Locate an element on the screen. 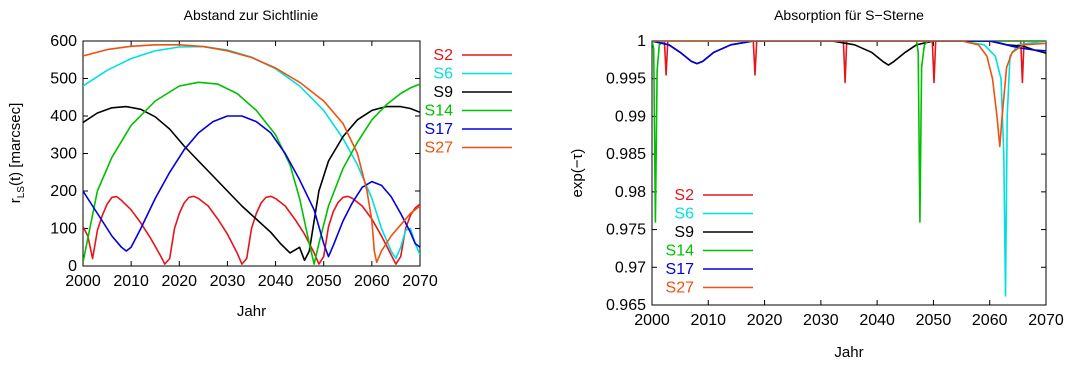 Image resolution: width=1068 pixels, height=365 pixels. y-axis-label: exp(−τ) is located at coordinates (577, 173).